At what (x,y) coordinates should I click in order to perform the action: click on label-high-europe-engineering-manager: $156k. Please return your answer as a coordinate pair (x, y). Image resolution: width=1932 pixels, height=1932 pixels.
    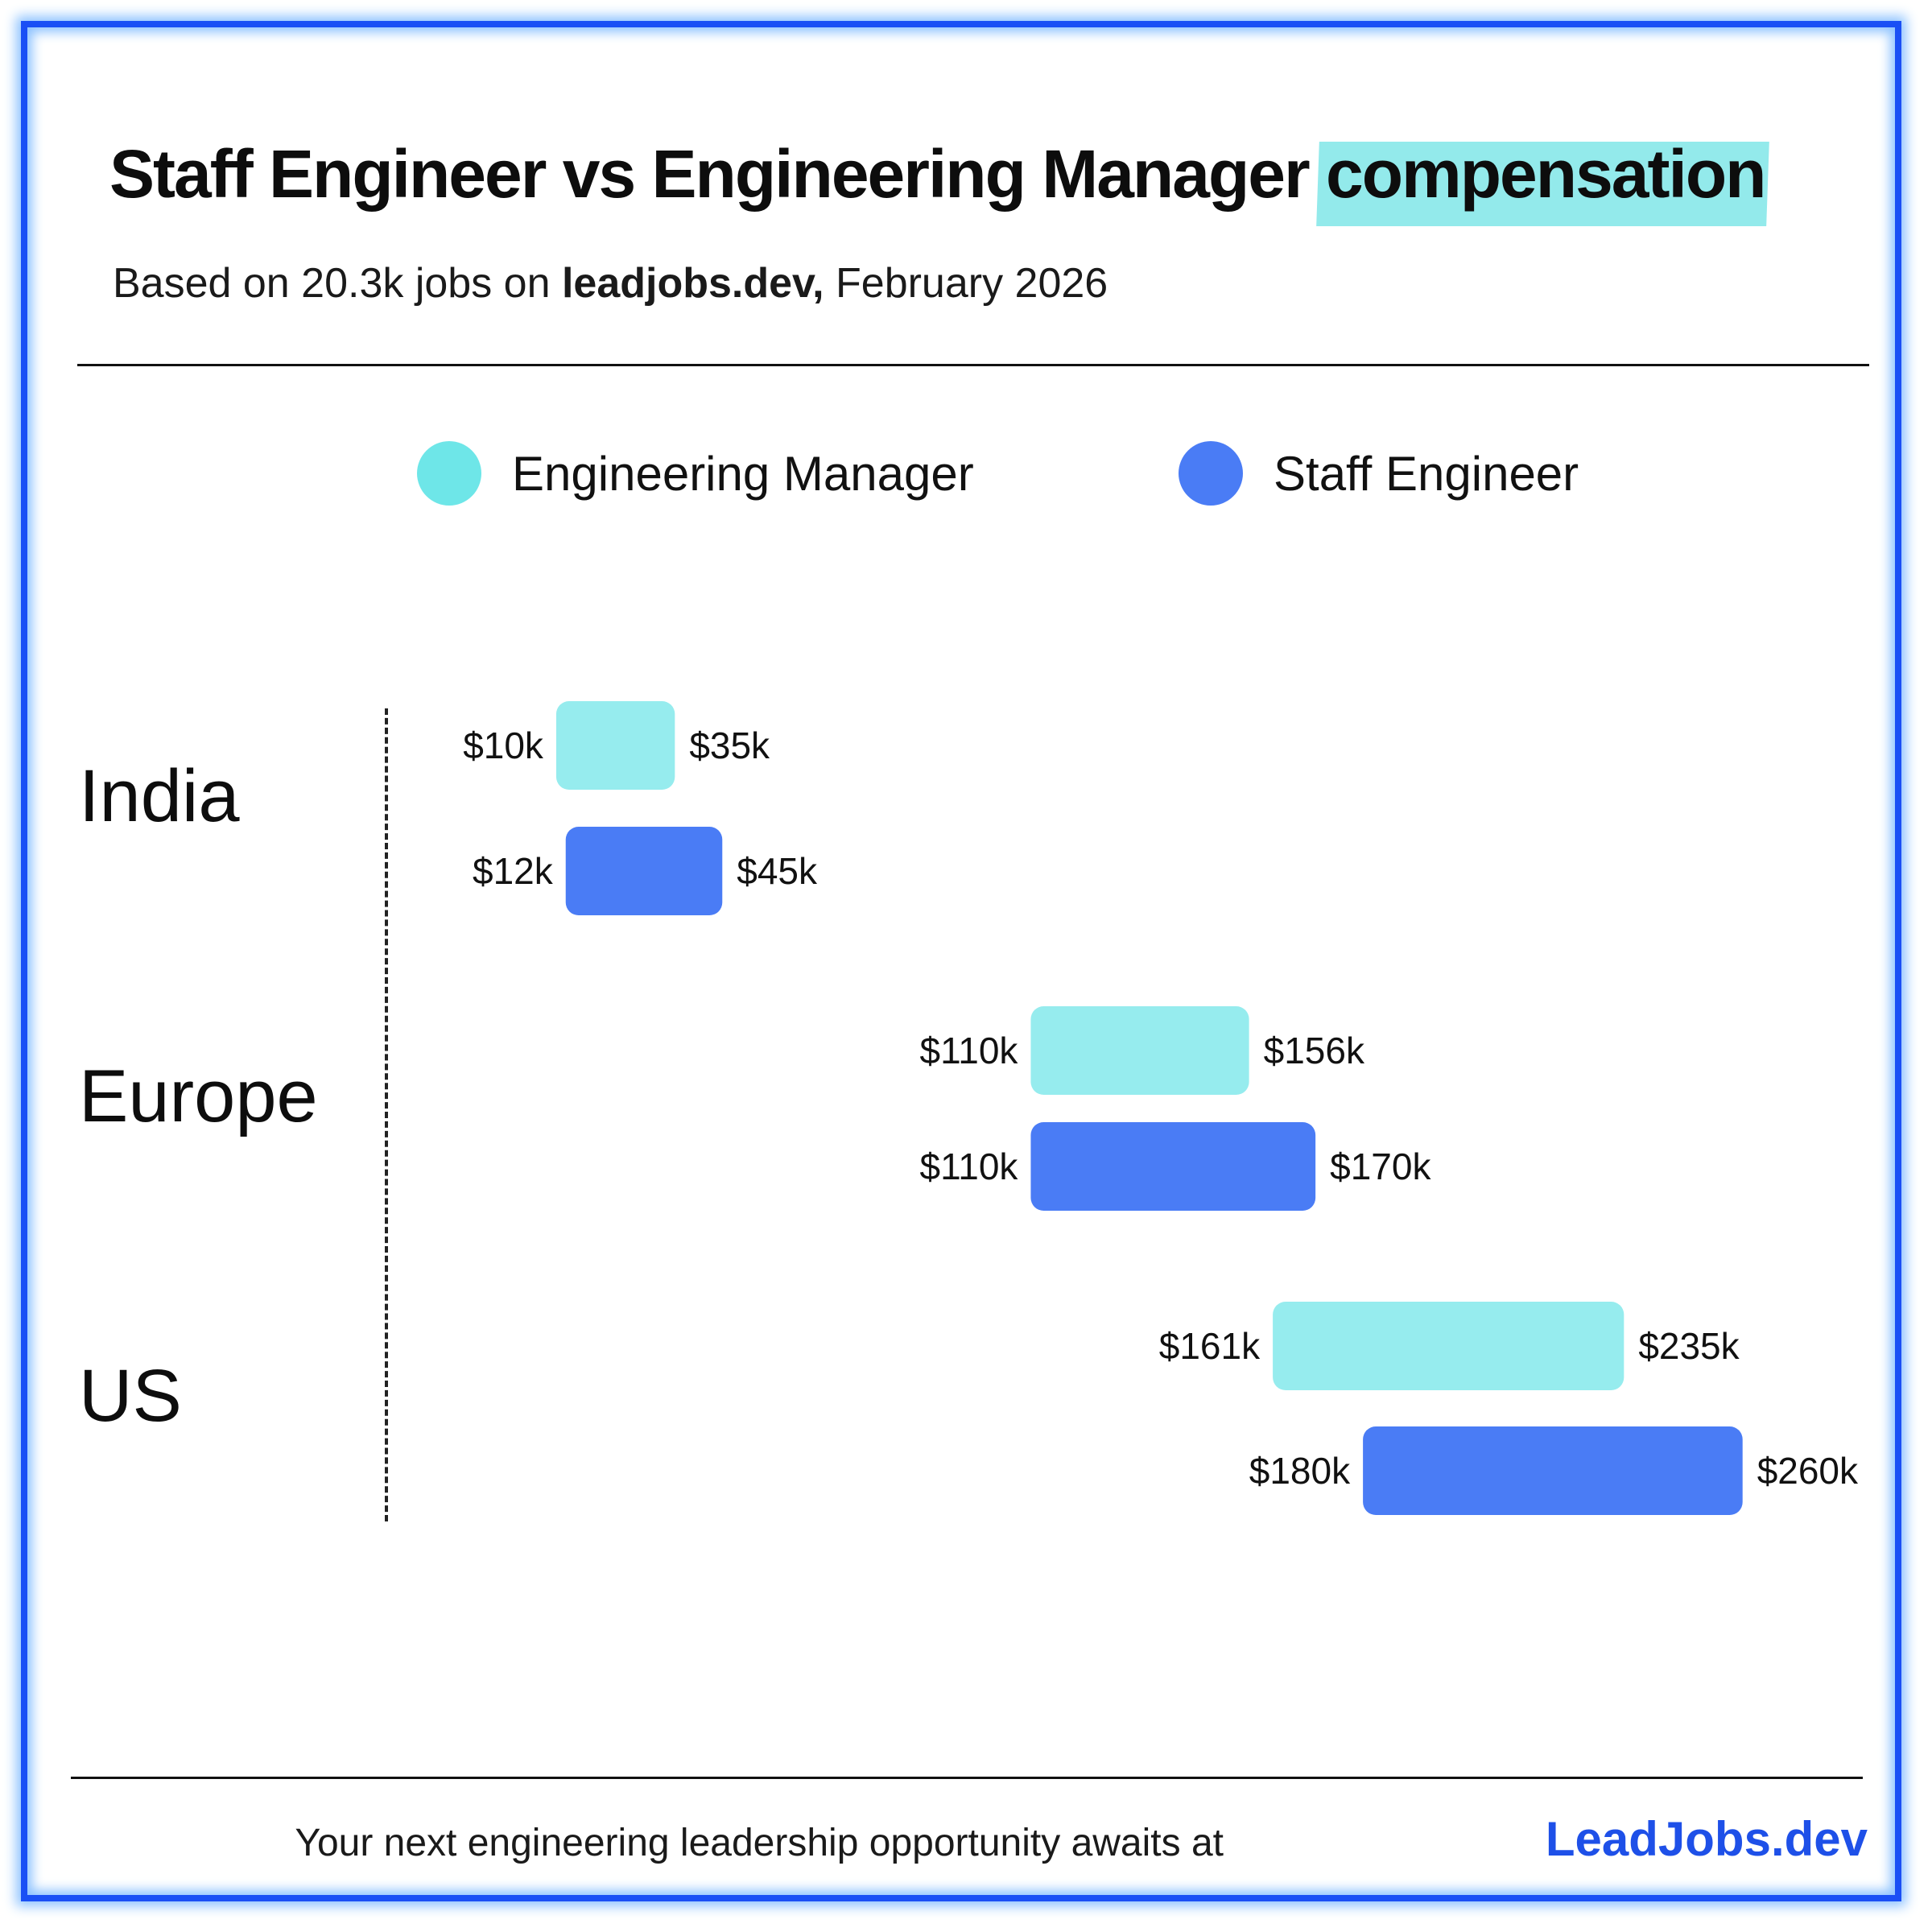
    Looking at the image, I should click on (1314, 1050).